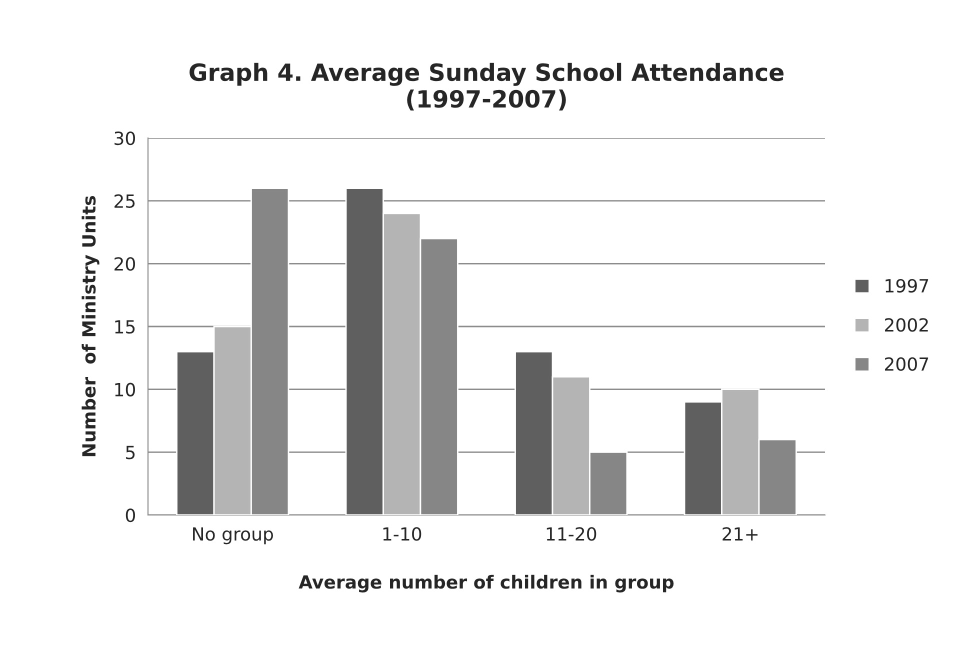 This screenshot has width=961, height=650. Describe the element at coordinates (907, 285) in the screenshot. I see `legend-label: 1997` at that location.